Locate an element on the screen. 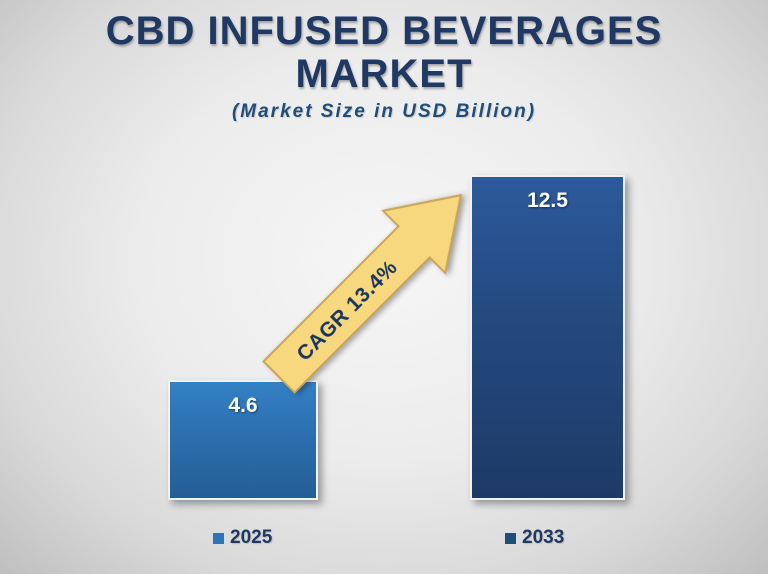 The width and height of the screenshot is (768, 574). legend-item-2025: 2025 is located at coordinates (242, 538).